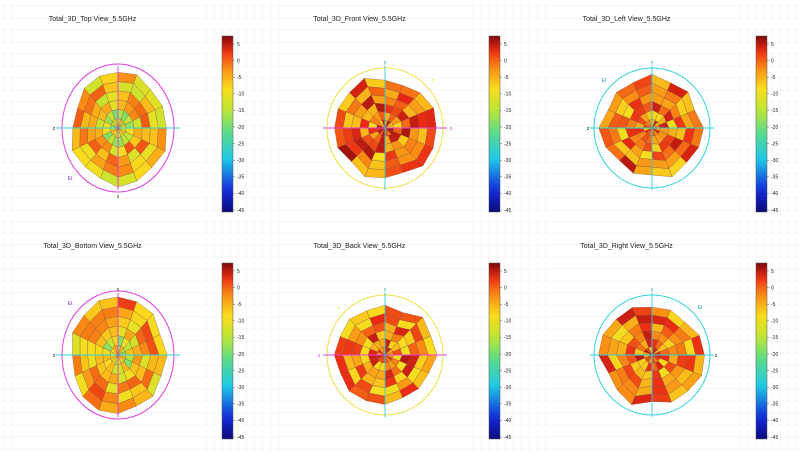  Describe the element at coordinates (359, 246) in the screenshot. I see `chart-title: Total_3D_Back View_5.5GHz` at that location.